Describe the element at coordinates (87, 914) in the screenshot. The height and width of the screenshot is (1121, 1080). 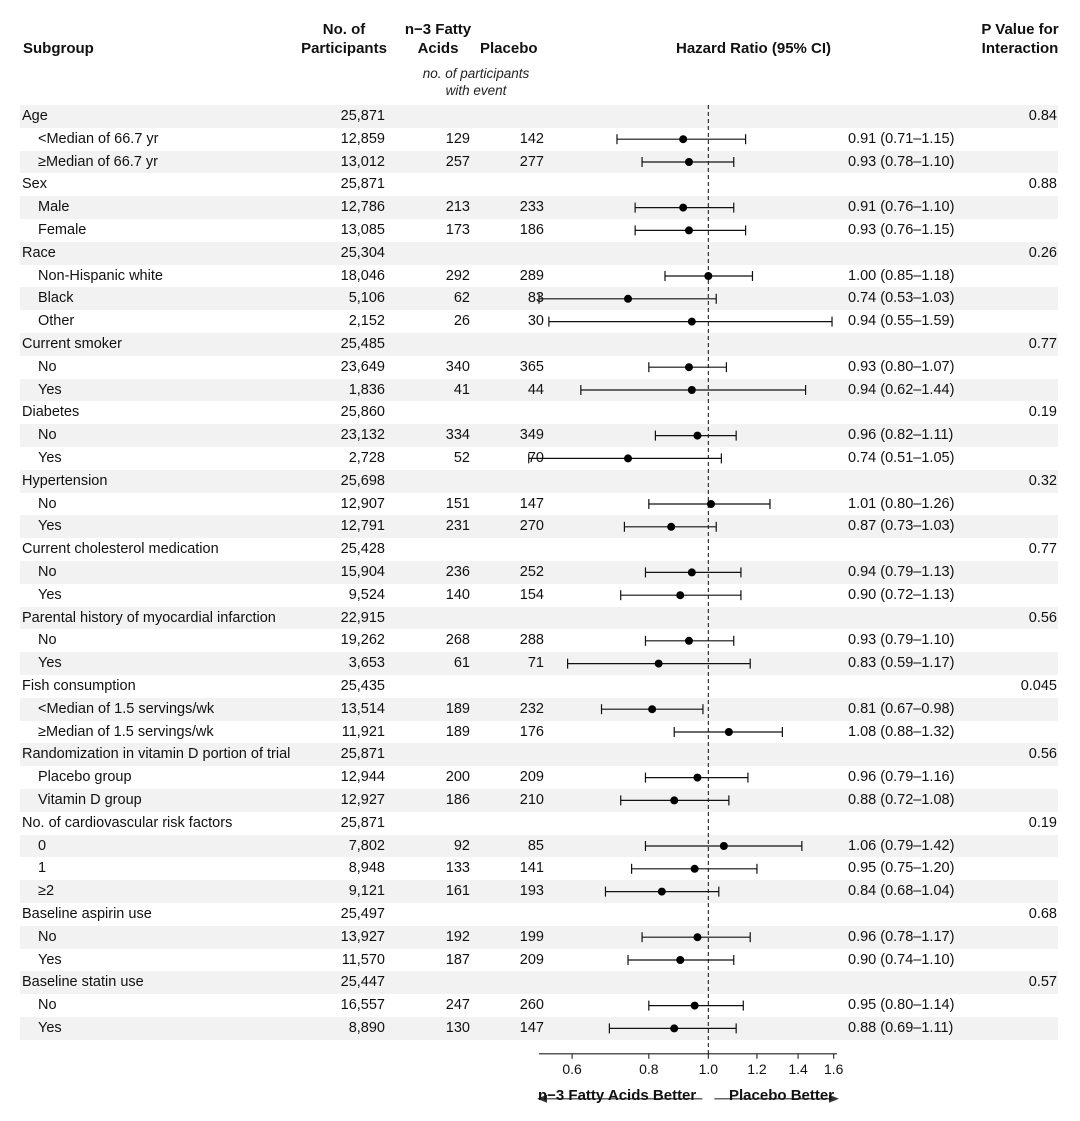
I see `subgroup-label: Baseline aspirin use` at that location.